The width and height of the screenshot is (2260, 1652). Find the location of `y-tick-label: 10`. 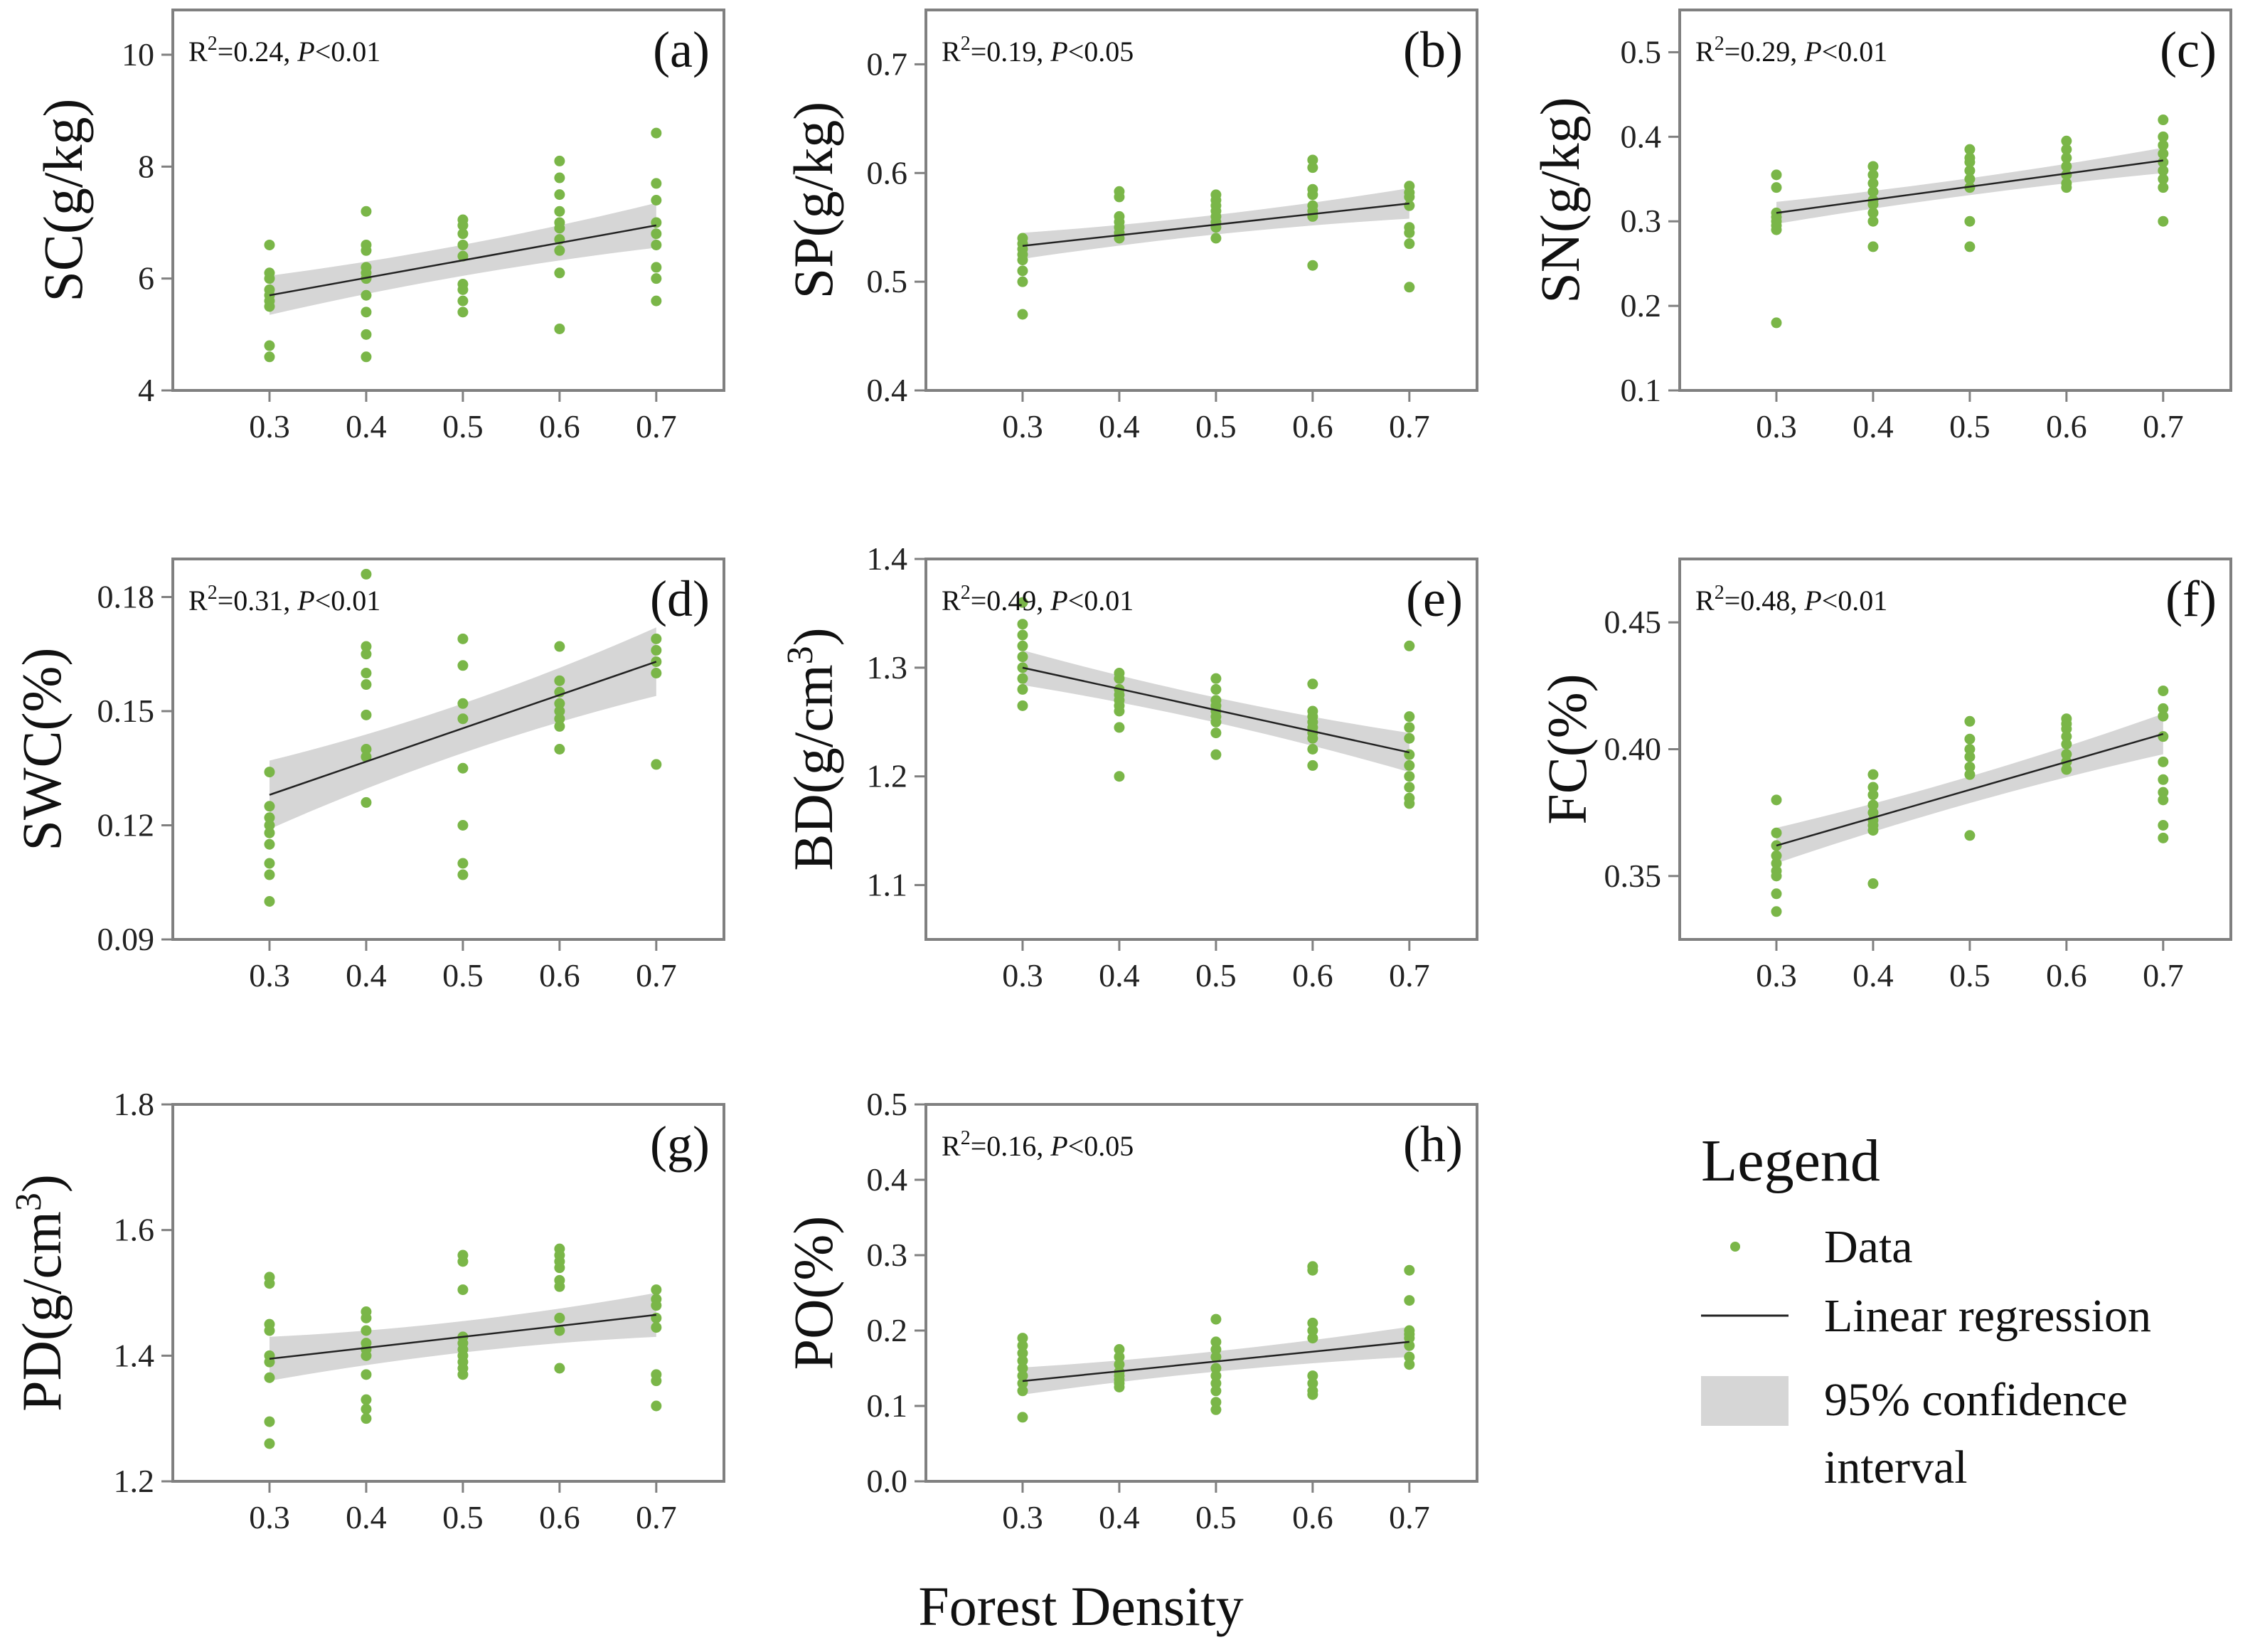

y-tick-label: 10 is located at coordinates (138, 54).